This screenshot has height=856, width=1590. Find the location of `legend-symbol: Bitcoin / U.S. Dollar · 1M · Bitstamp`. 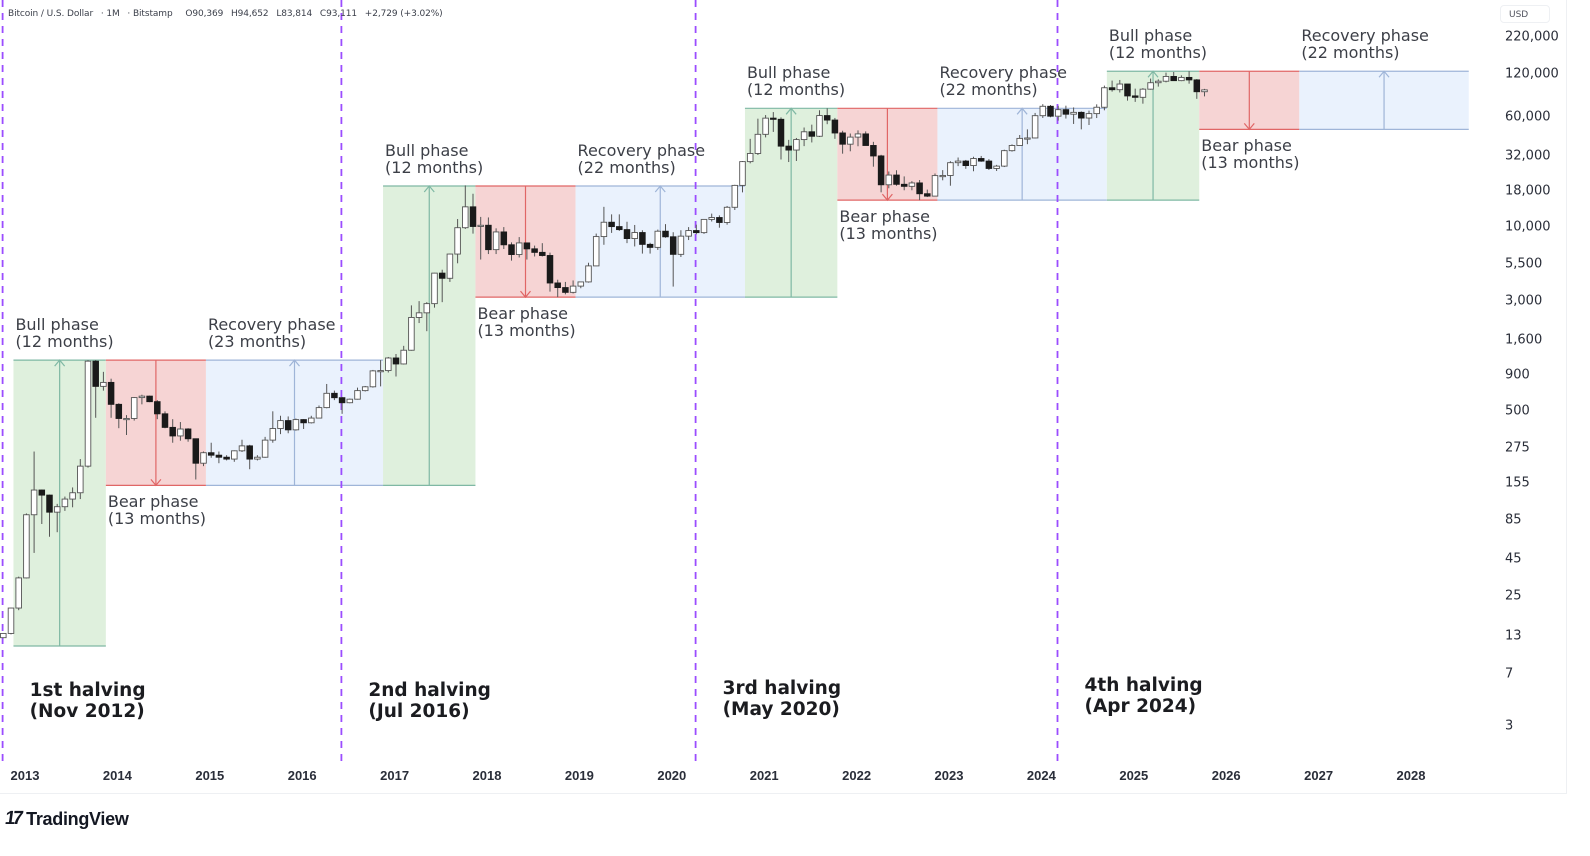

legend-symbol: Bitcoin / U.S. Dollar · 1M · Bitstamp is located at coordinates (90, 14).